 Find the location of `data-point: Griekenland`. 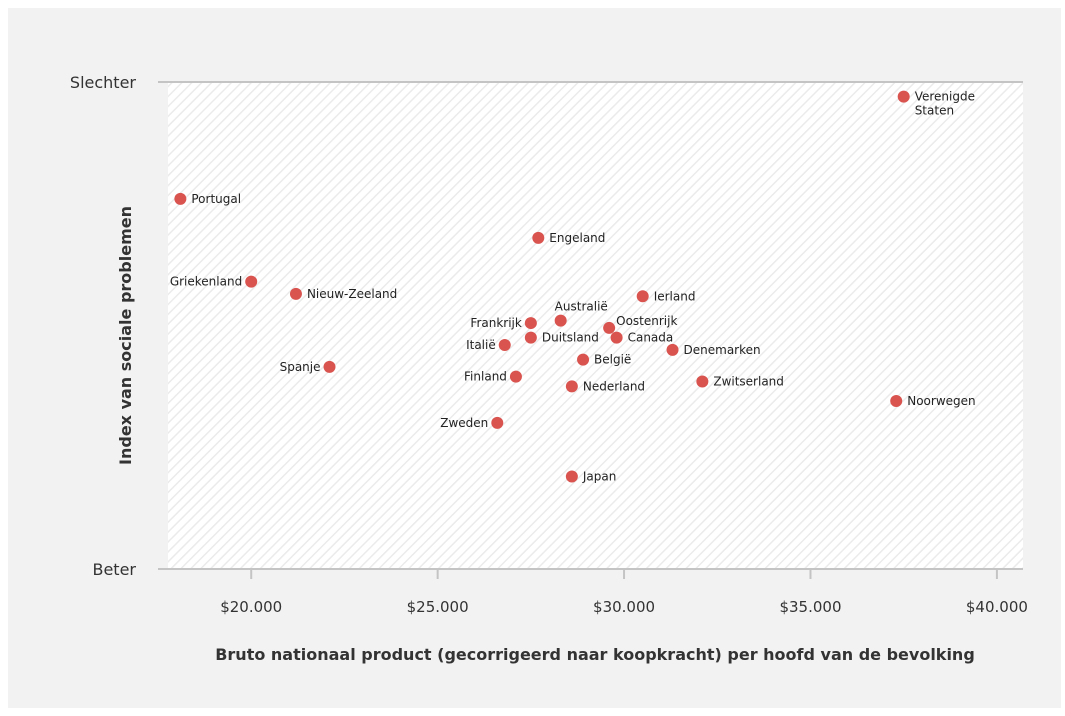

data-point: Griekenland is located at coordinates (214, 282).